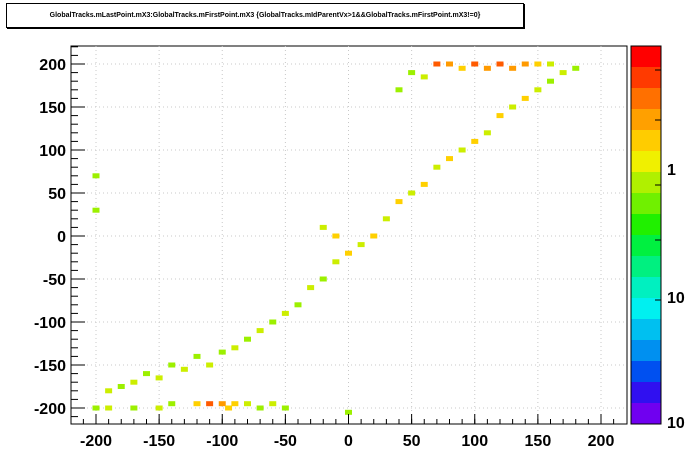  I want to click on colorbar: 1 10 10, so click(657, 238).